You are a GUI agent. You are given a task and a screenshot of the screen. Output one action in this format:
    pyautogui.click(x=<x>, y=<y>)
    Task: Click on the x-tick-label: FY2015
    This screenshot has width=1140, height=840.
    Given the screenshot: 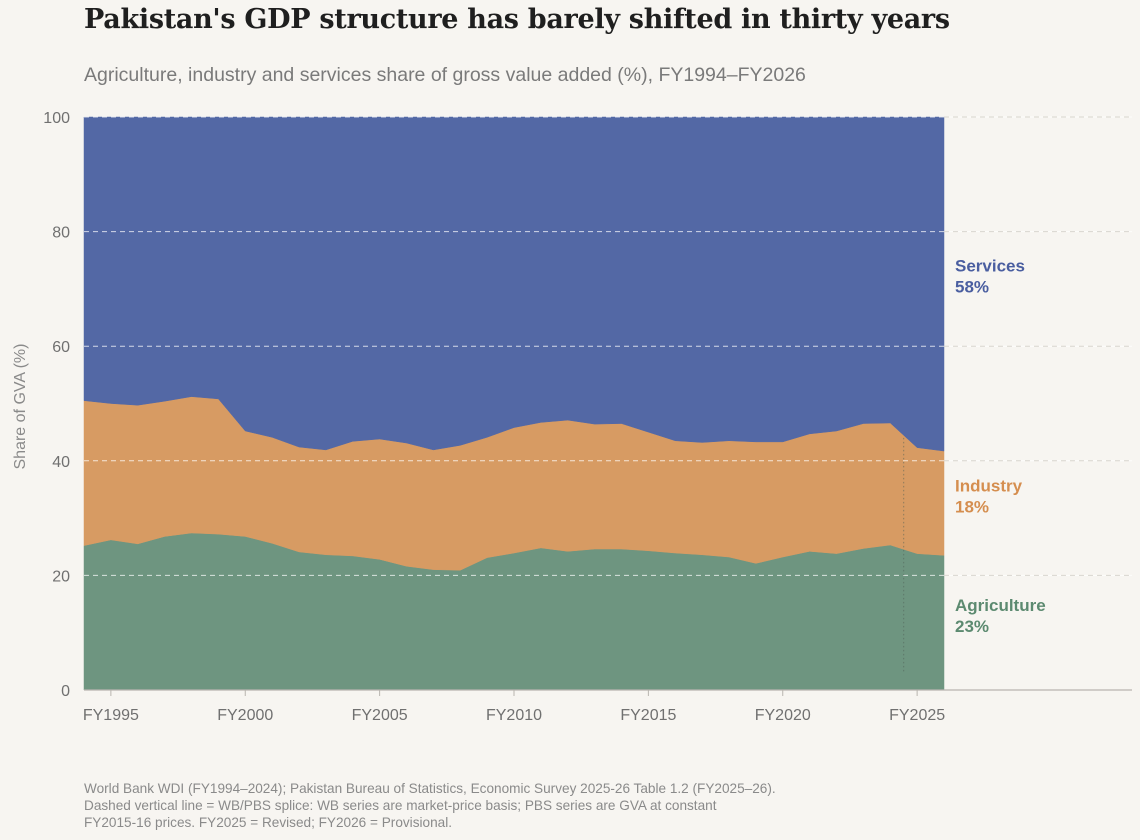 What is the action you would take?
    pyautogui.click(x=648, y=715)
    